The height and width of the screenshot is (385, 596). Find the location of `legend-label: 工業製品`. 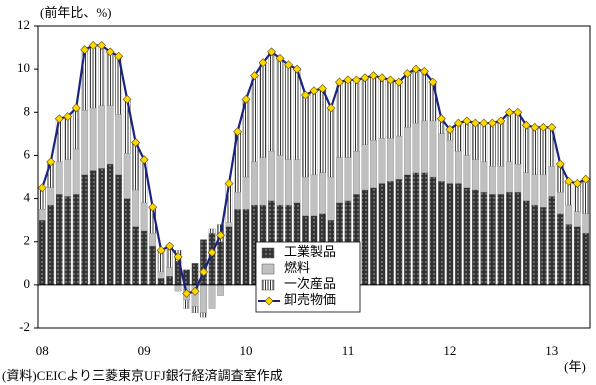

legend-label: 工業製品 is located at coordinates (310, 251).